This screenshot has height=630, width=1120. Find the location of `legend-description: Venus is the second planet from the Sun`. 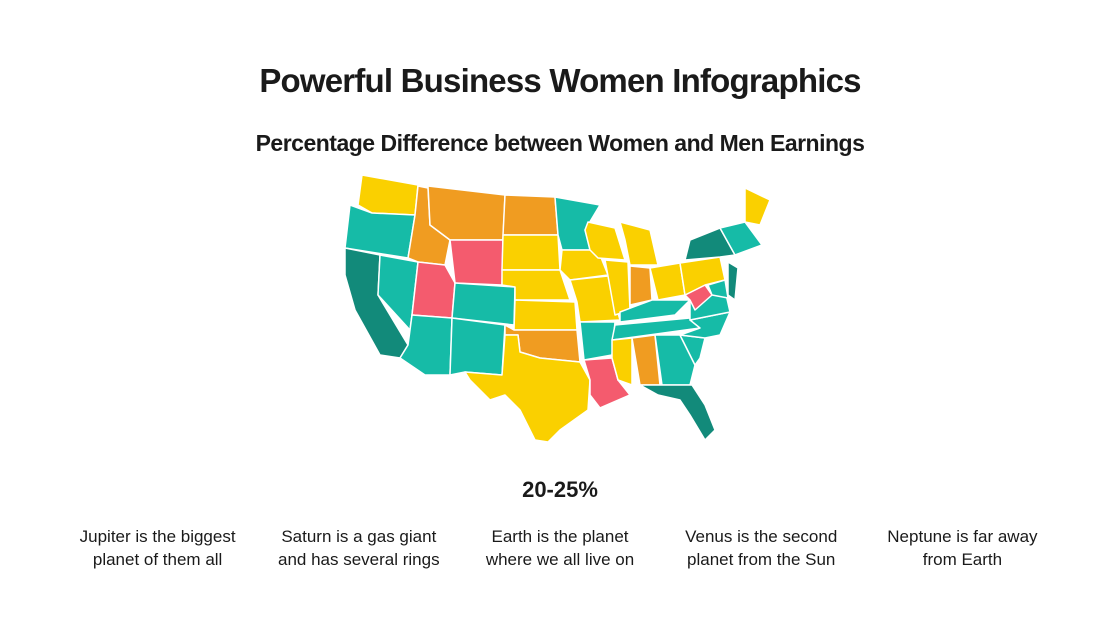

legend-description: Venus is the second planet from the Sun is located at coordinates (761, 548).